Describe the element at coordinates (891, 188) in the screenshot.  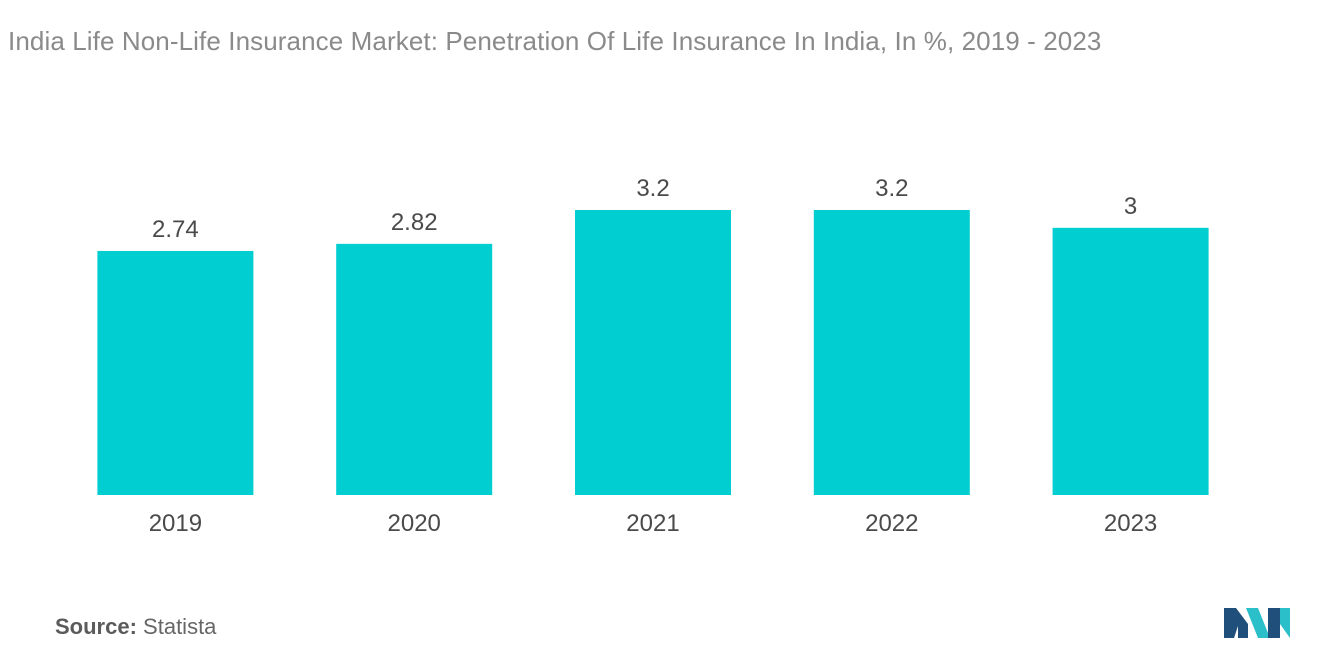
I see `value-label-2022: 3.2` at that location.